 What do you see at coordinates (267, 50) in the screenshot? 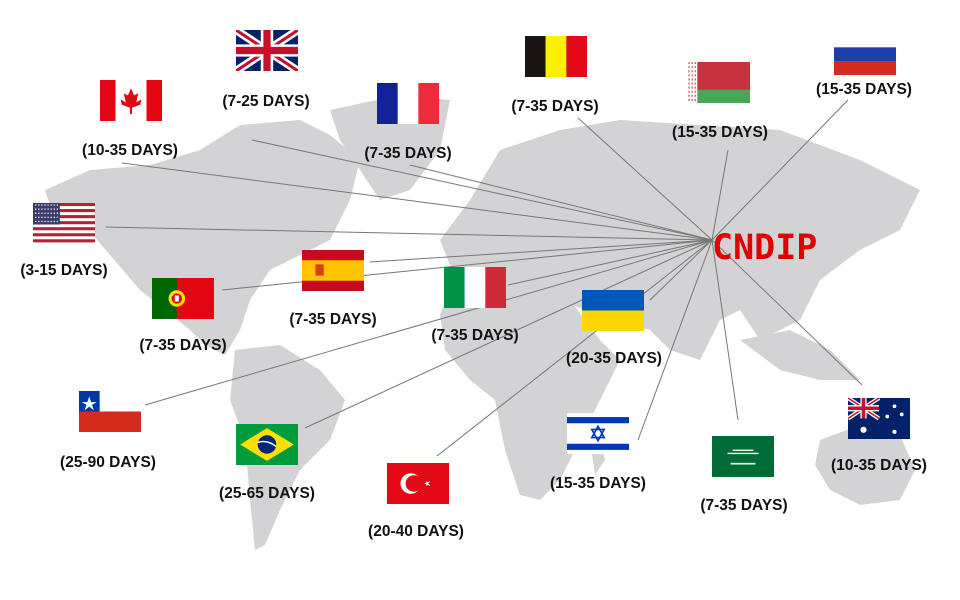
I see `uk-flag-icon` at bounding box center [267, 50].